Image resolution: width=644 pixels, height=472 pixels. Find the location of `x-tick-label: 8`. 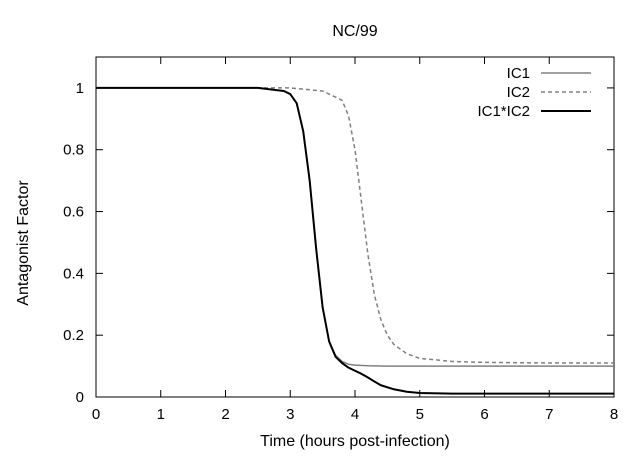

x-tick-label: 8 is located at coordinates (614, 414).